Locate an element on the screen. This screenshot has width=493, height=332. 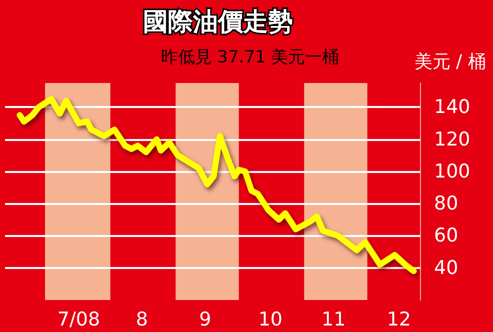
y-tick-label: 80 is located at coordinates (446, 203).